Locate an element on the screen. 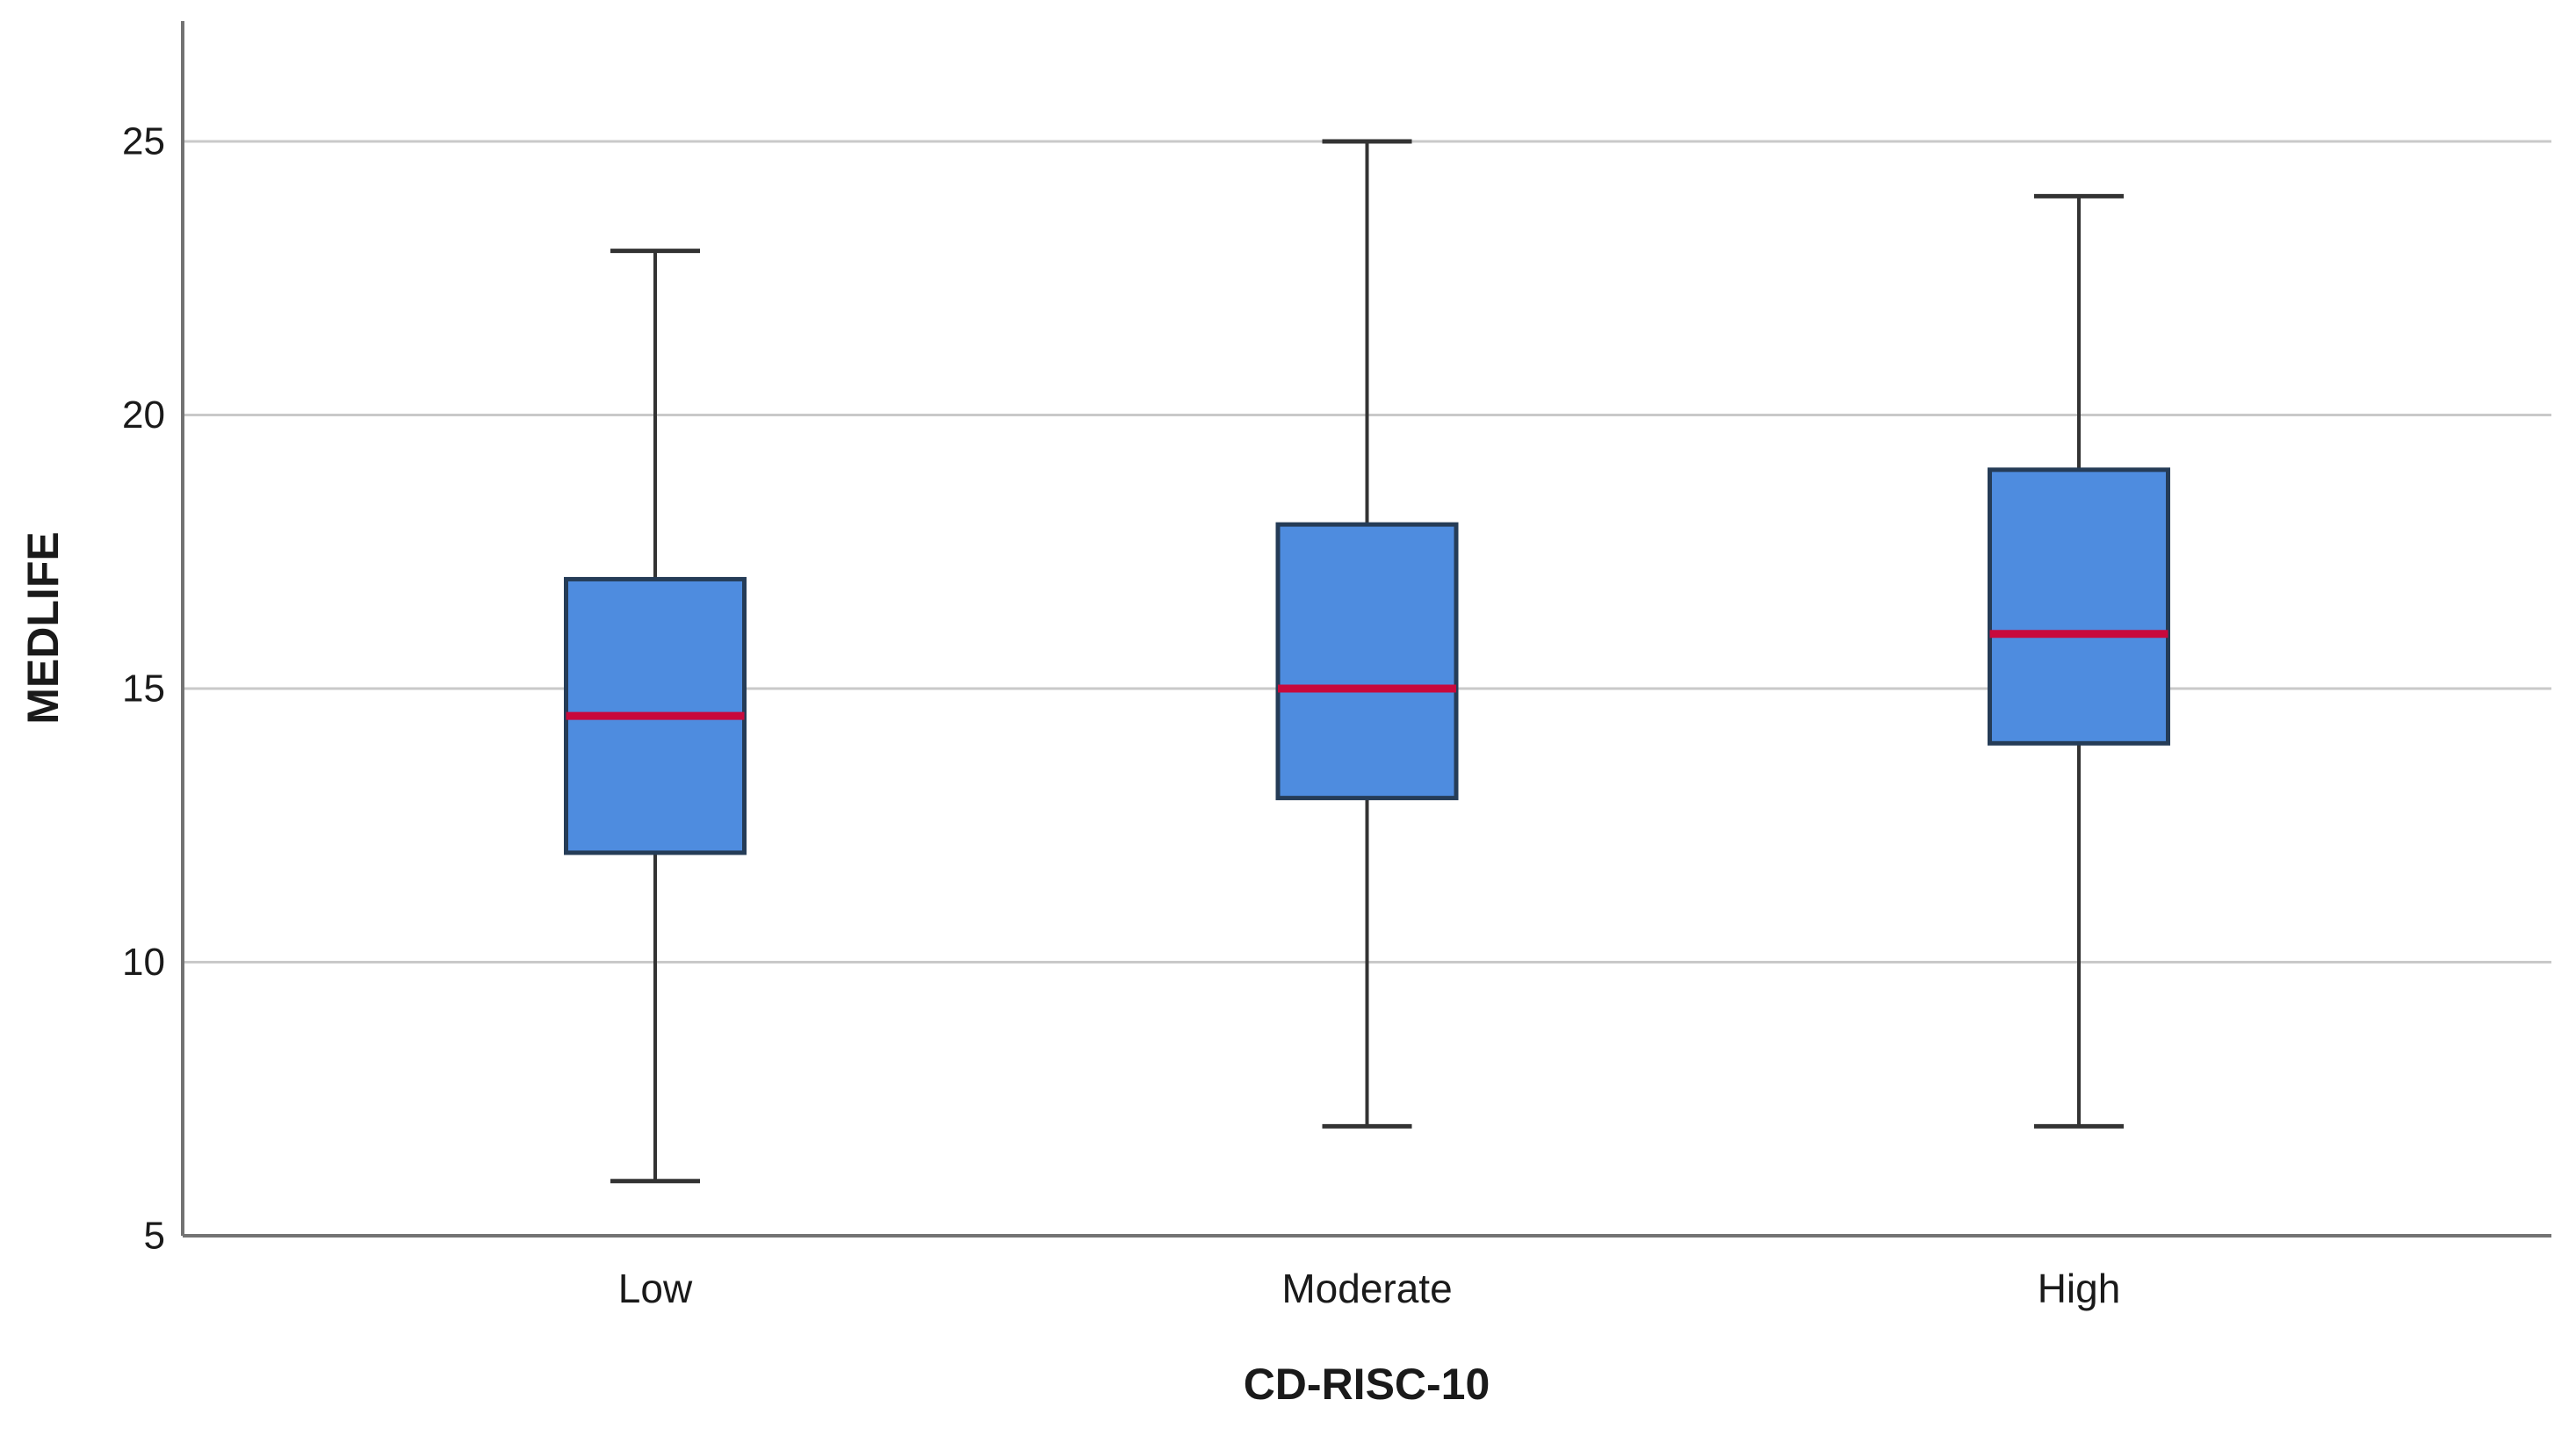  y-tick-label-25: 25 is located at coordinates (143, 141).